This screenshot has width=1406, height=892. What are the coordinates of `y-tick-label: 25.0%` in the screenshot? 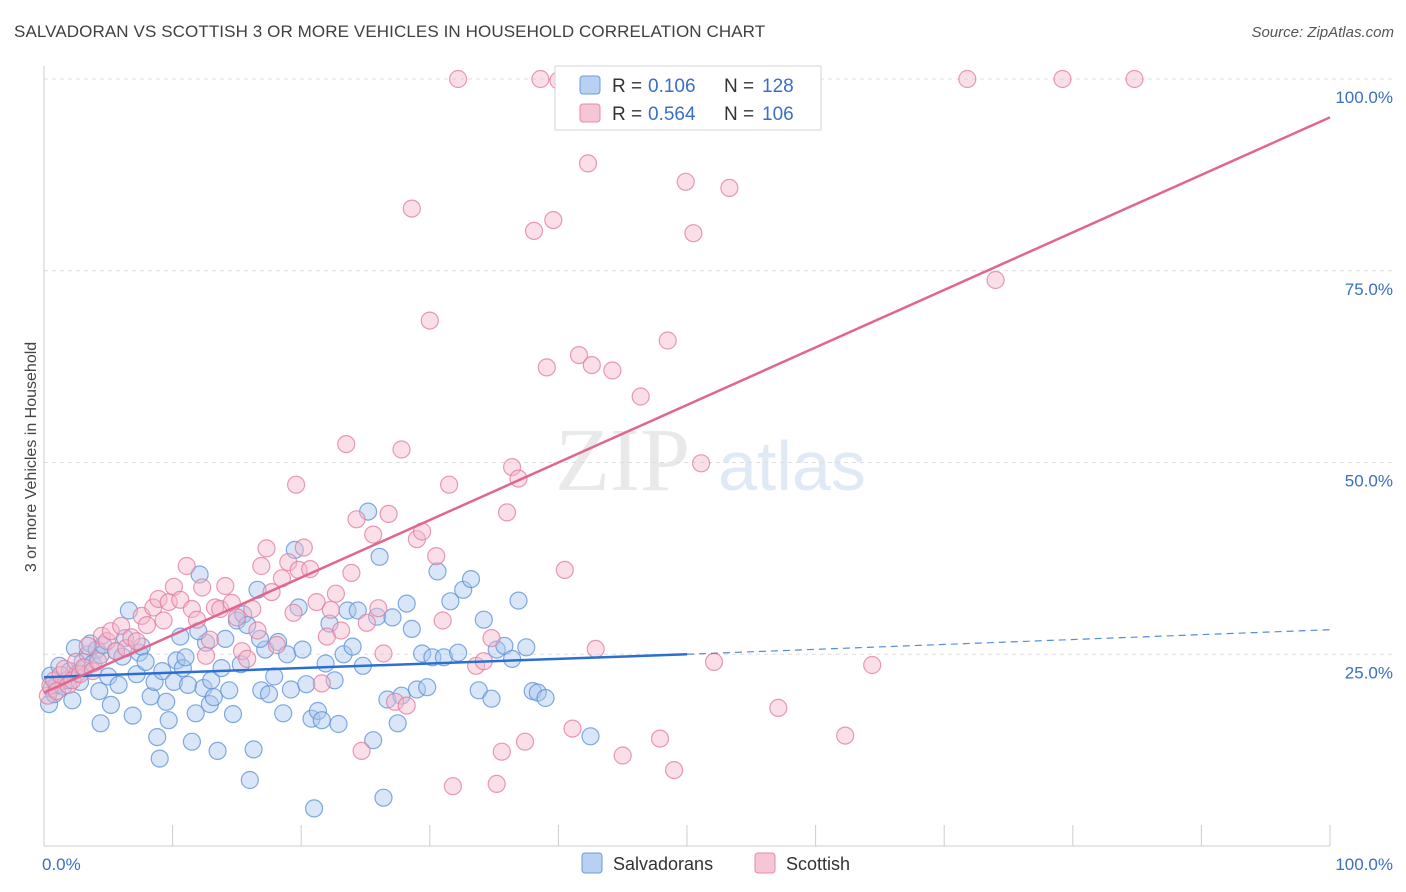 It's located at (1369, 672).